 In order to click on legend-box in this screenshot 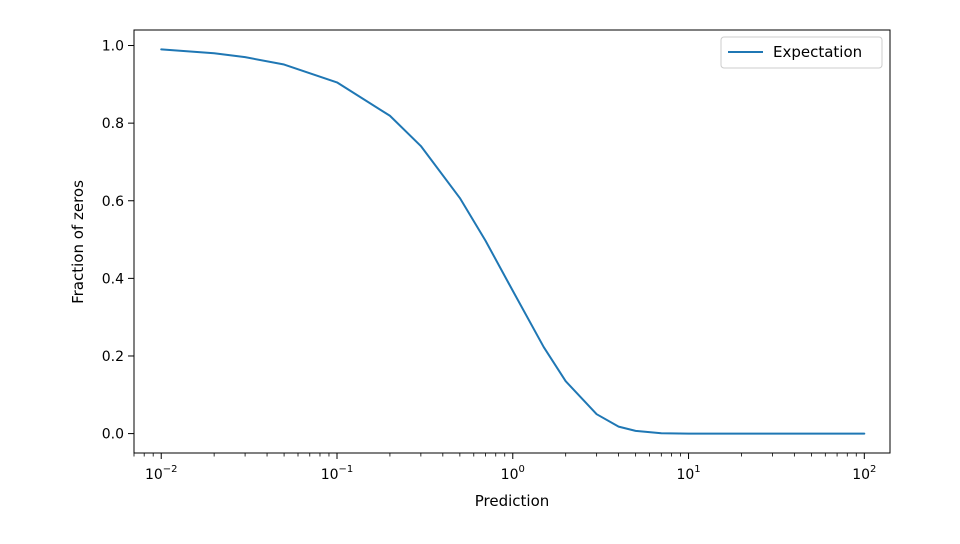, I will do `click(801, 52)`.